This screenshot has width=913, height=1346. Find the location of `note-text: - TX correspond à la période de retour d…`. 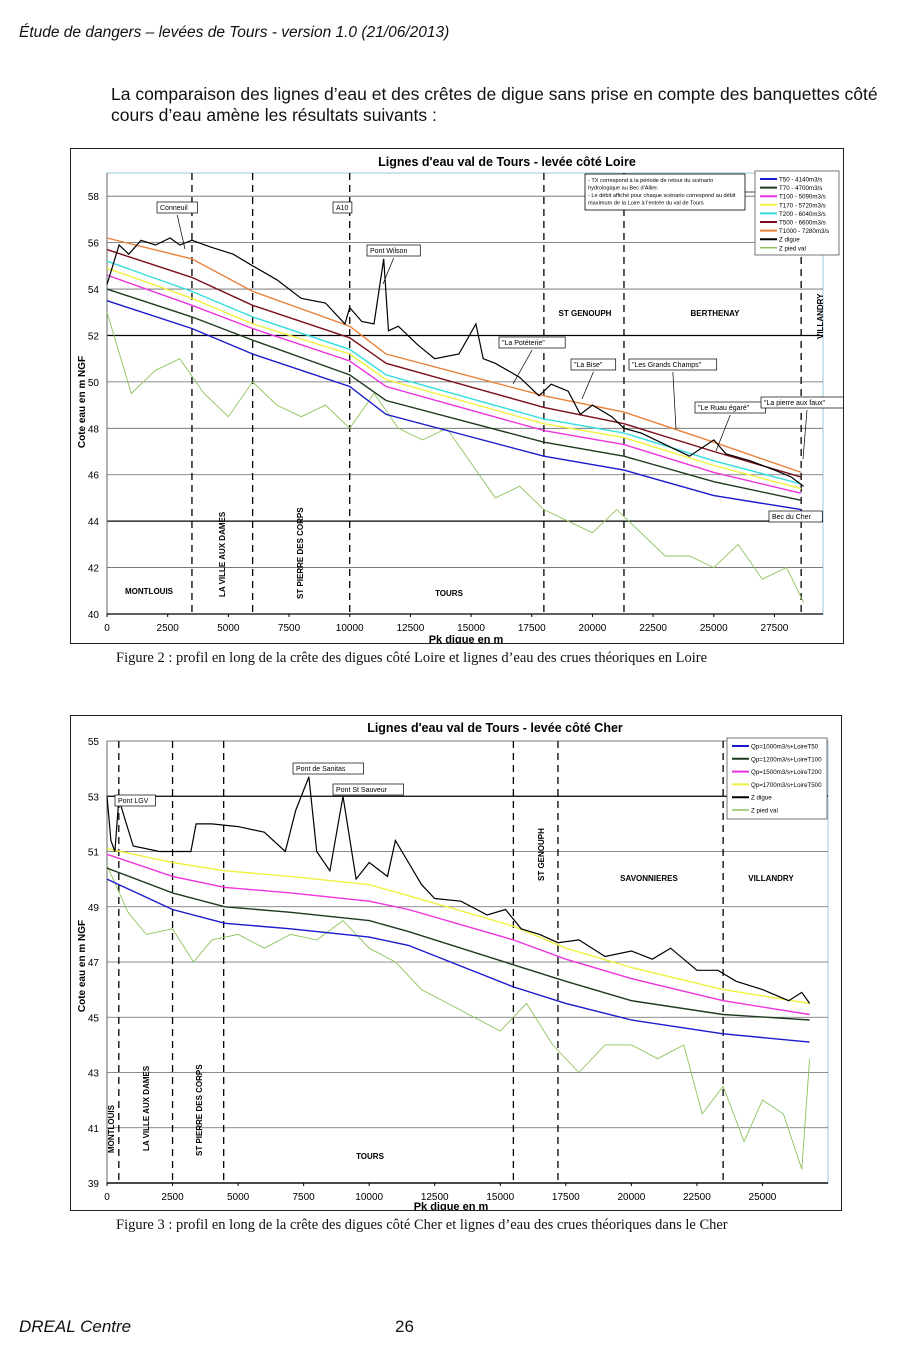

note-text: - TX correspond à la période de retour d… is located at coordinates (650, 181).